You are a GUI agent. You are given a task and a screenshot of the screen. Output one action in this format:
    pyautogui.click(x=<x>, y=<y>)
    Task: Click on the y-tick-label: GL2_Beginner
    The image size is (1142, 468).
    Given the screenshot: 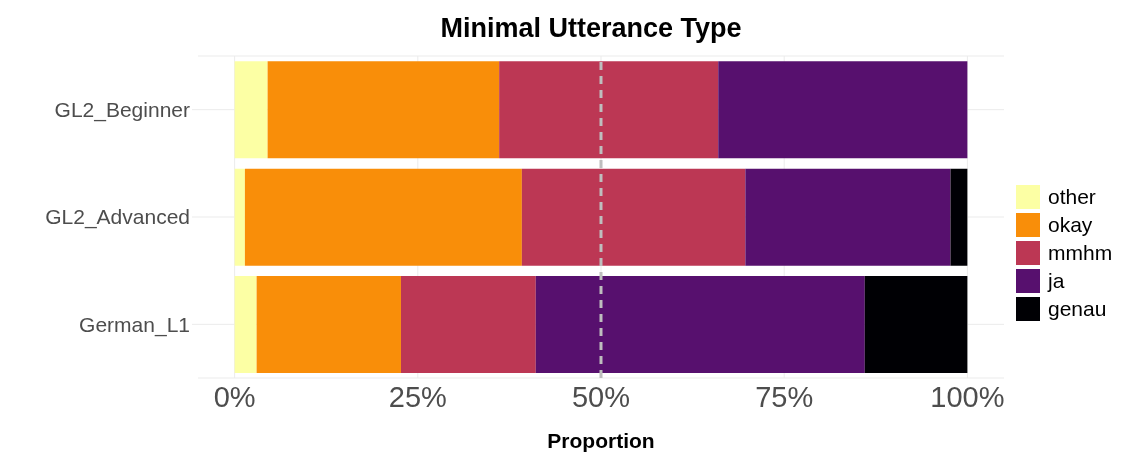 What is the action you would take?
    pyautogui.click(x=122, y=110)
    